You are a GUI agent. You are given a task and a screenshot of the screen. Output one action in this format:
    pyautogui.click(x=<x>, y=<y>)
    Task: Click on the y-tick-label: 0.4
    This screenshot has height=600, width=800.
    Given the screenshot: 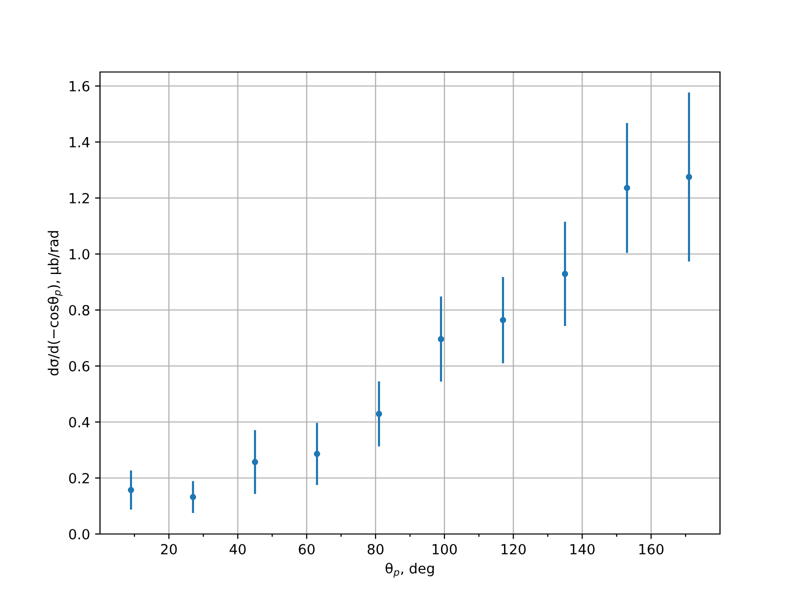 What is the action you would take?
    pyautogui.click(x=79, y=422)
    